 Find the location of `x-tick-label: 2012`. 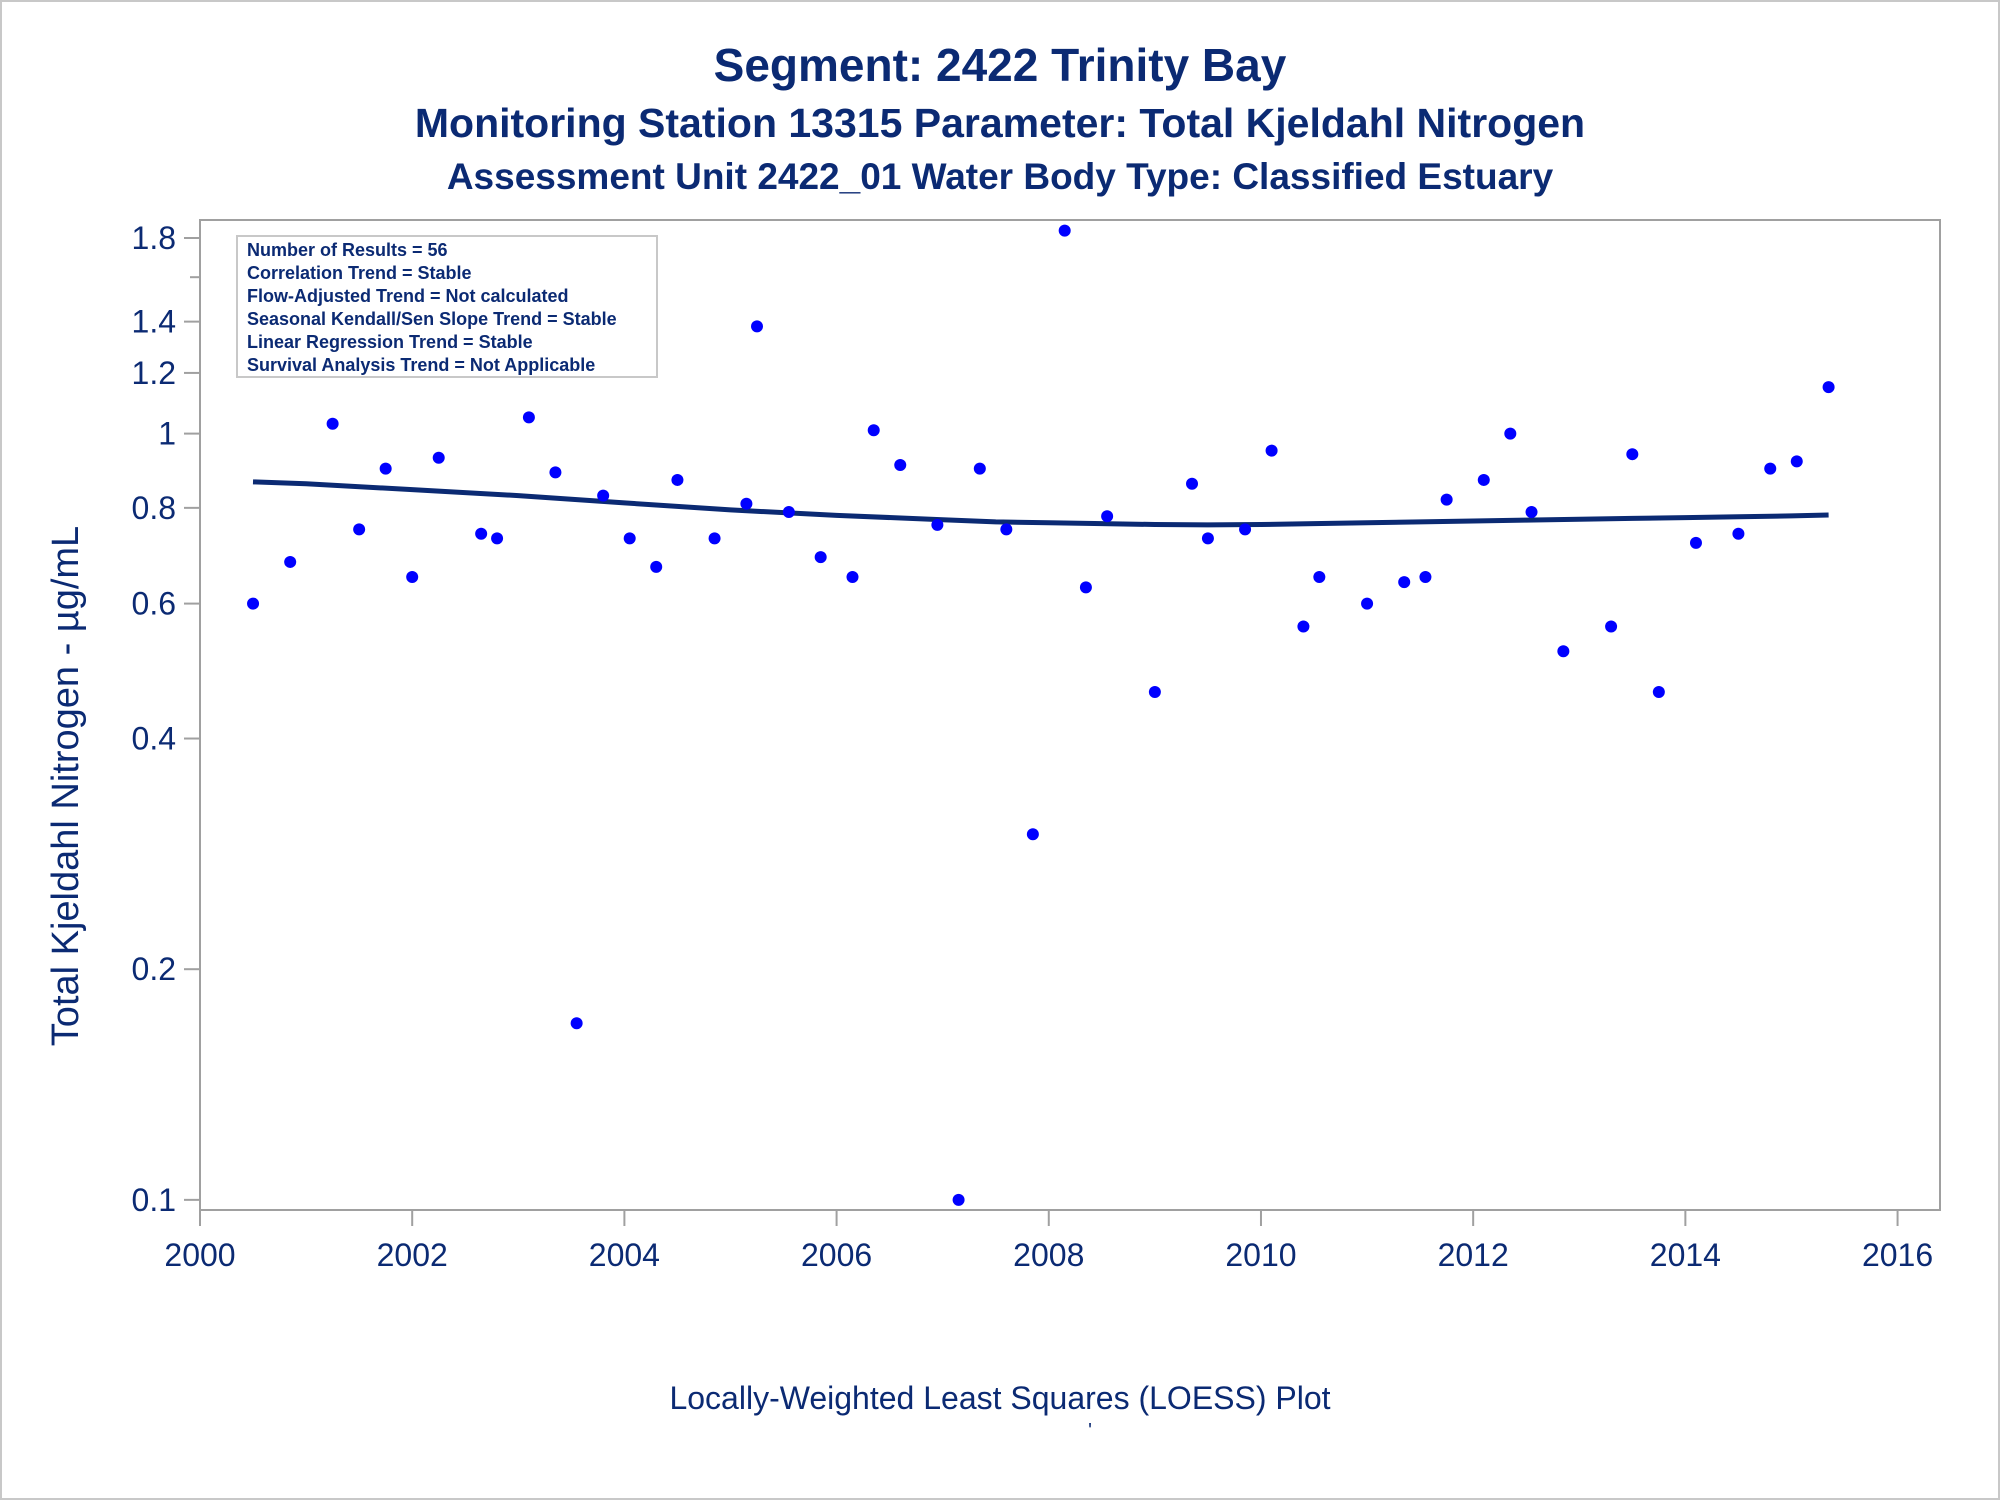

x-tick-label: 2012 is located at coordinates (1473, 1255).